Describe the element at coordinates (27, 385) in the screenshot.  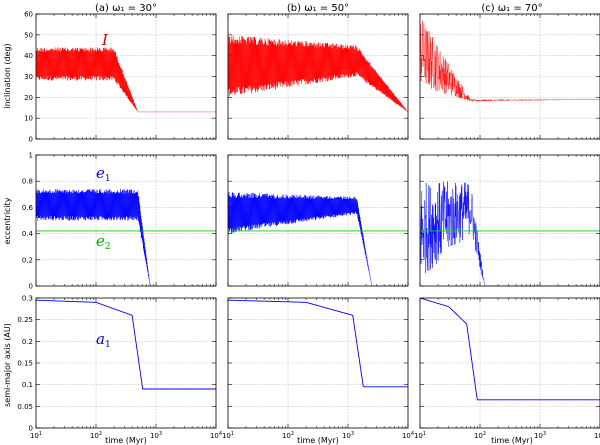
I see `y-tick-label: 0.1` at that location.